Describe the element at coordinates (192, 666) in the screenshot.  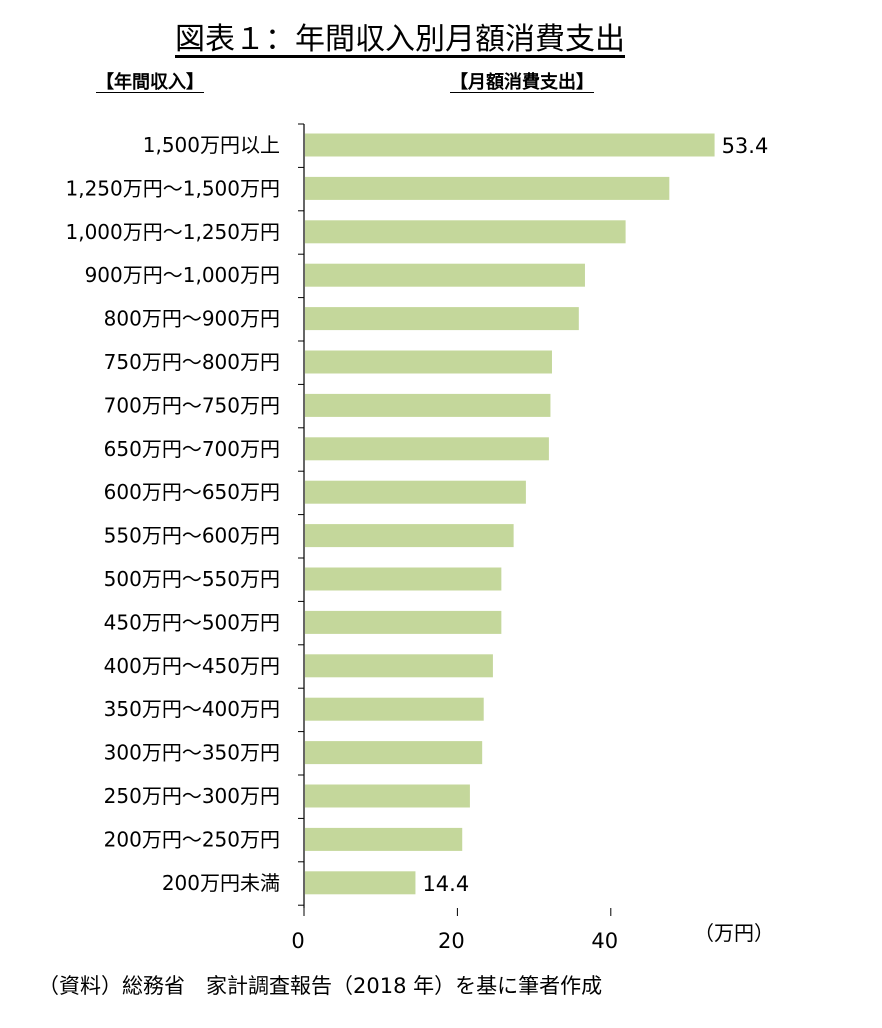
I see `category-label: 400万円～450万円` at that location.